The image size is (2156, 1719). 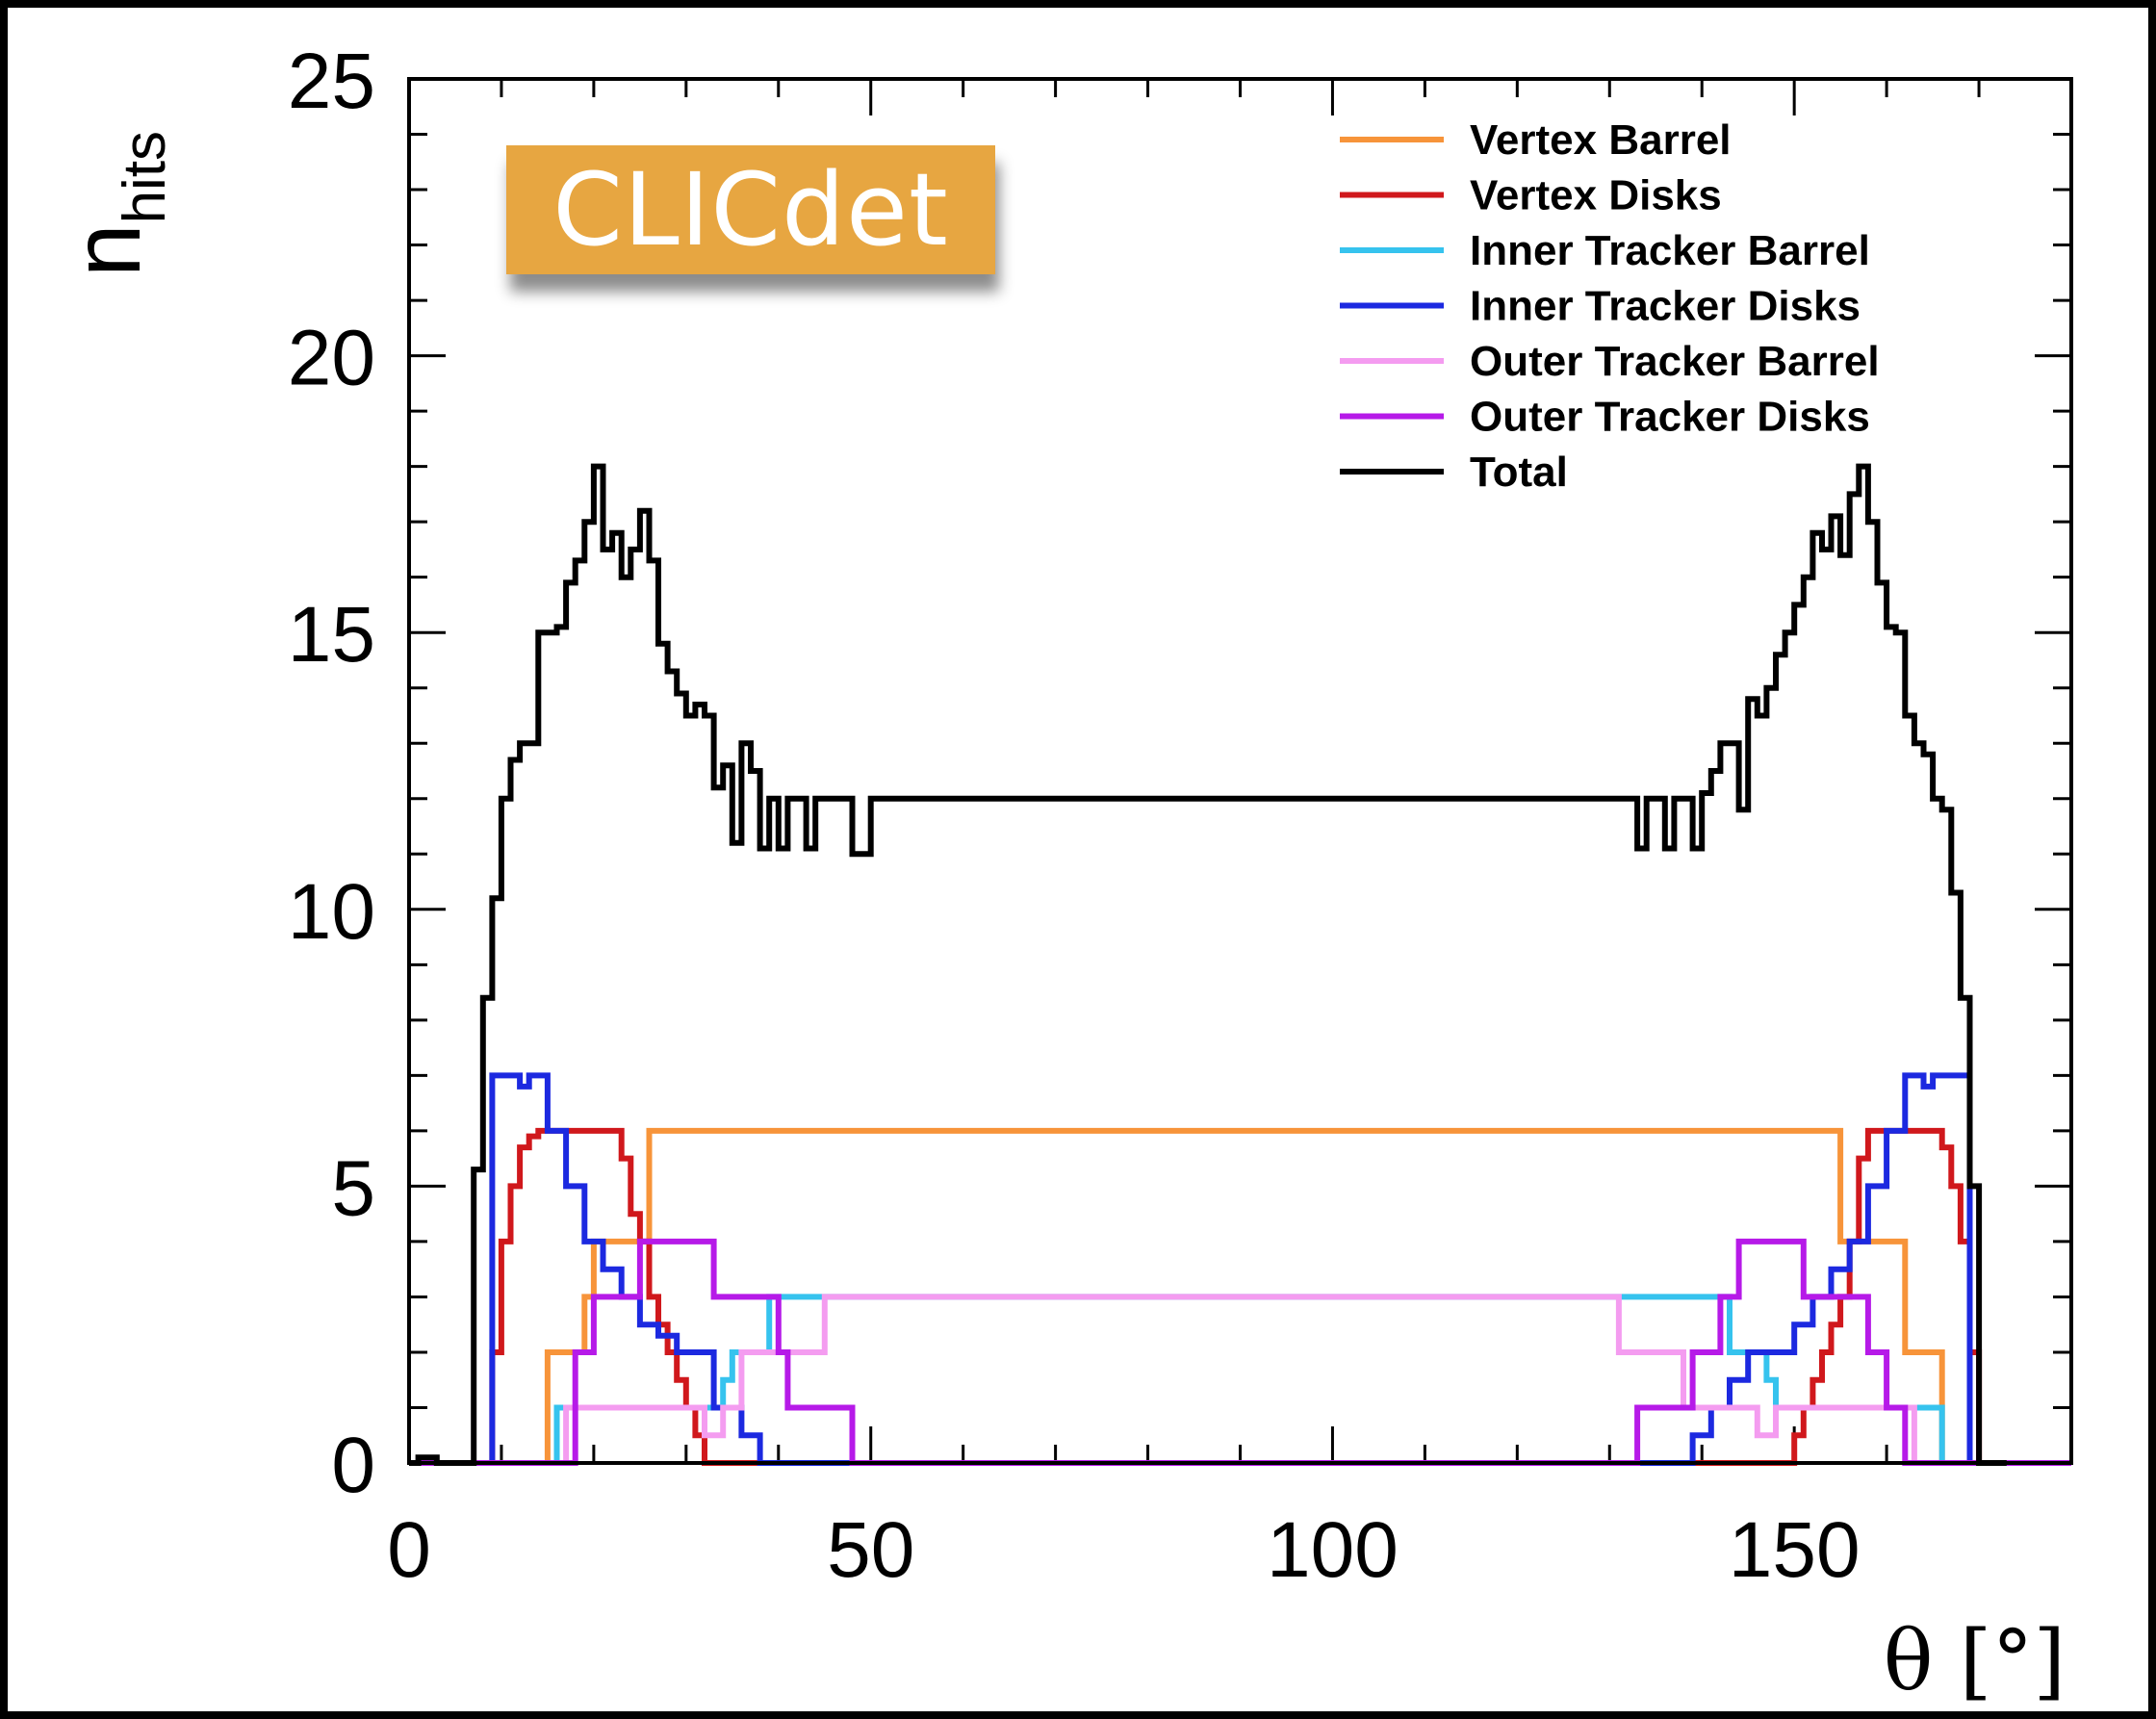 What do you see at coordinates (1123, 1550) in the screenshot?
I see `x-tick-labels: 0 50 100 150` at bounding box center [1123, 1550].